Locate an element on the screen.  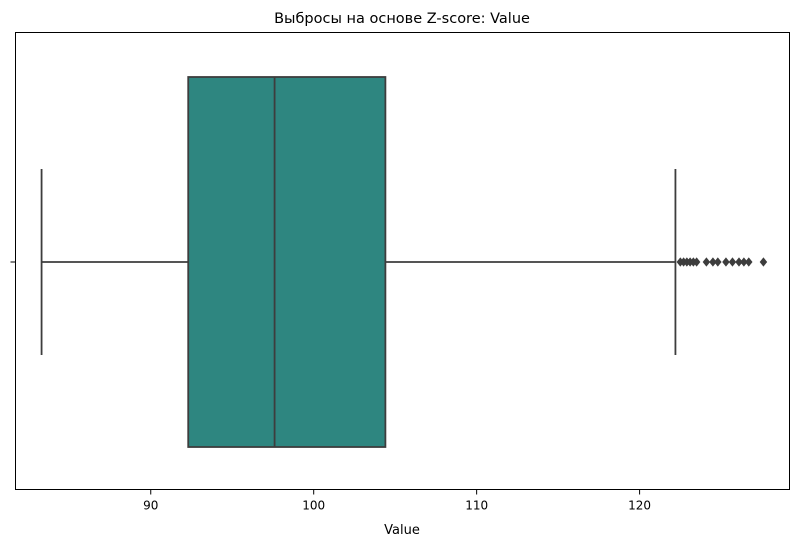
x-tick-label: 100 is located at coordinates (313, 506).